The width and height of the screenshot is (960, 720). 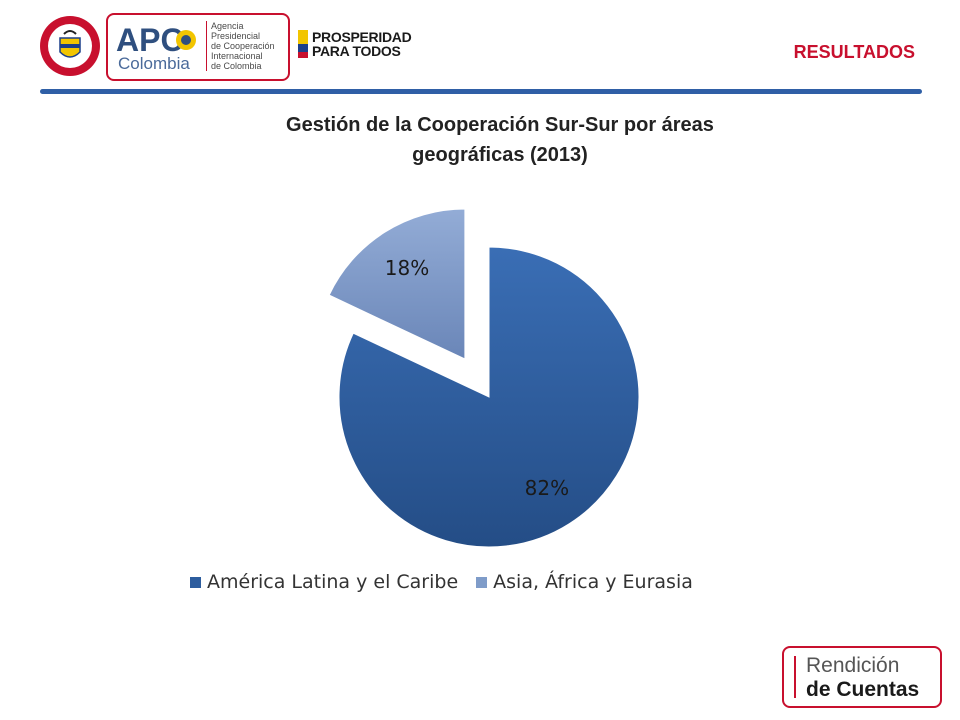 What do you see at coordinates (593, 582) in the screenshot?
I see `legend-label: Asia, África y Eurasia` at bounding box center [593, 582].